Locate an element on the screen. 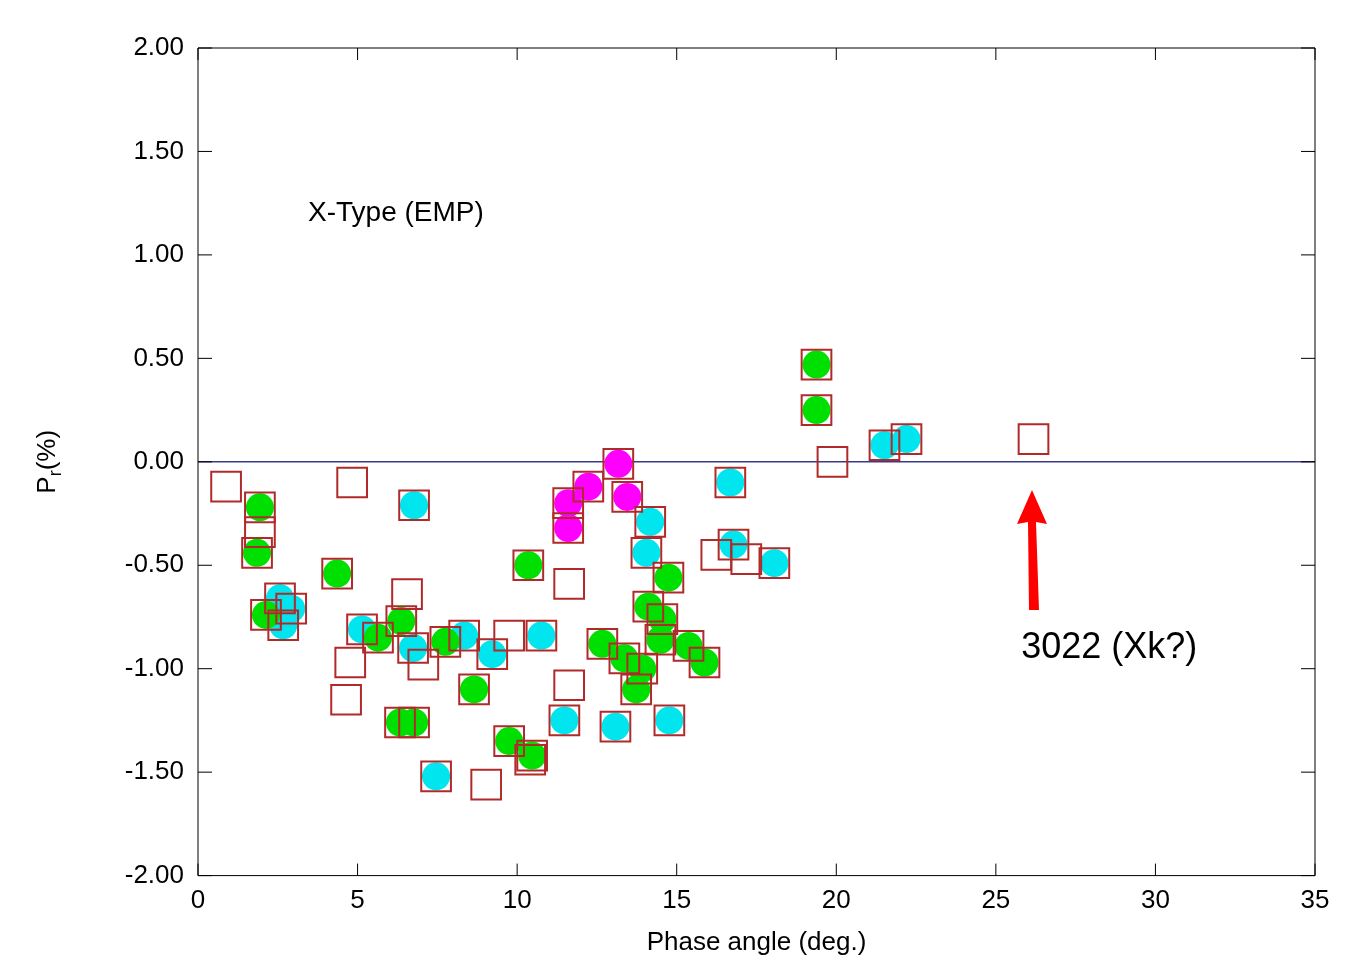 Image resolution: width=1353 pixels, height=964 pixels. x-tick-label: 5 is located at coordinates (357, 899).